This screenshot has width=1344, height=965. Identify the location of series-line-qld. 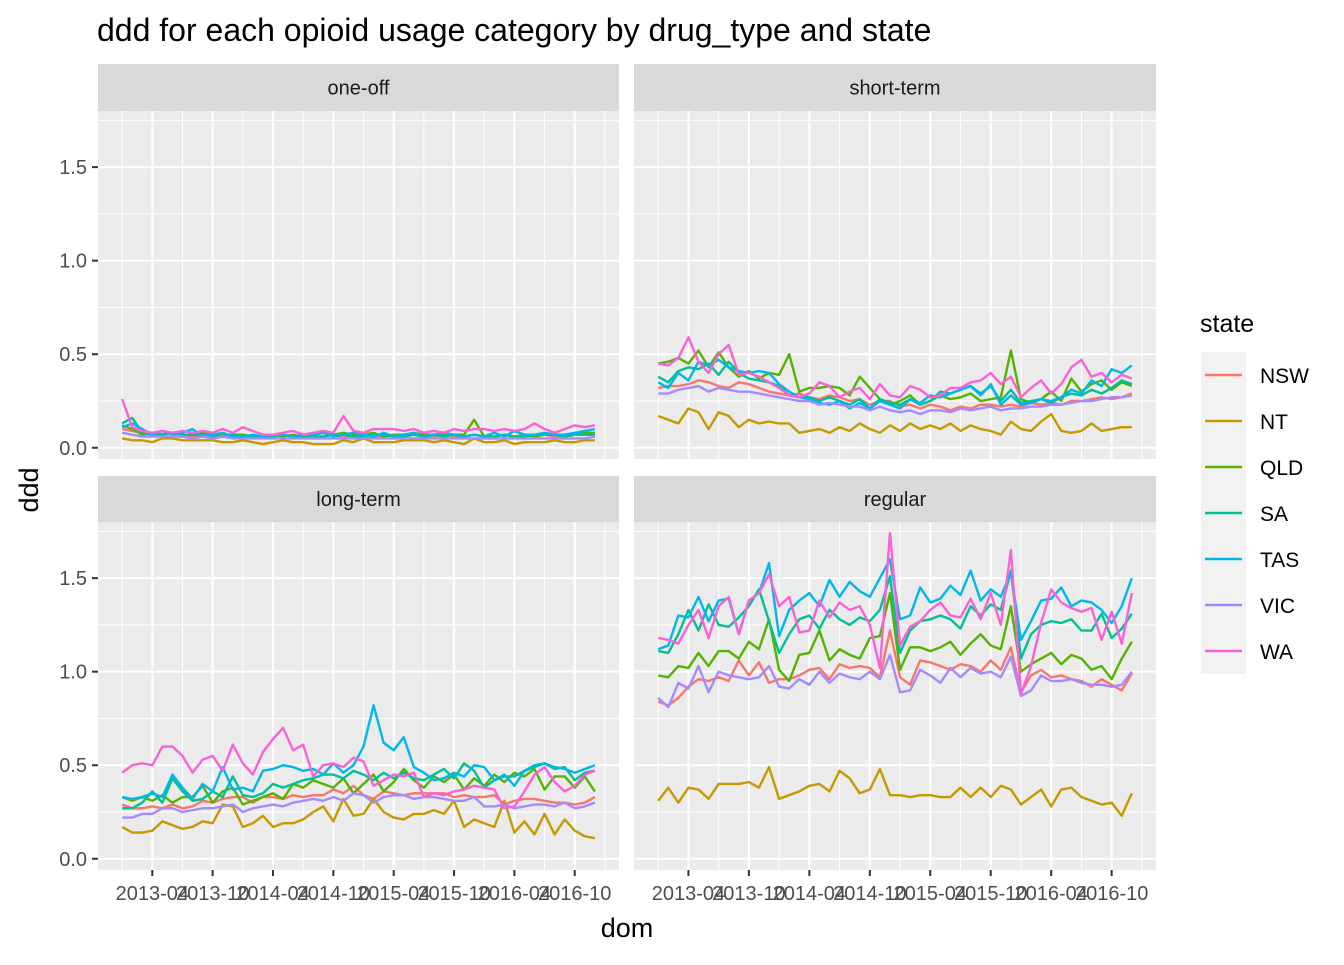
(895, 637).